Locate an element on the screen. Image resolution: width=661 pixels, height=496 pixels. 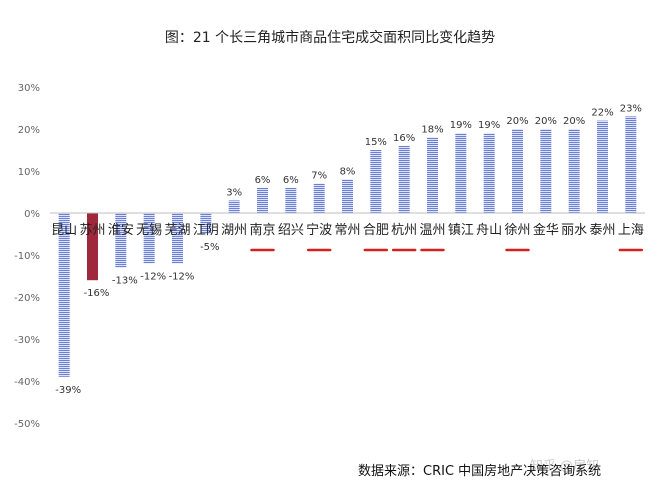
y-tick-label: 10% is located at coordinates (29, 172).